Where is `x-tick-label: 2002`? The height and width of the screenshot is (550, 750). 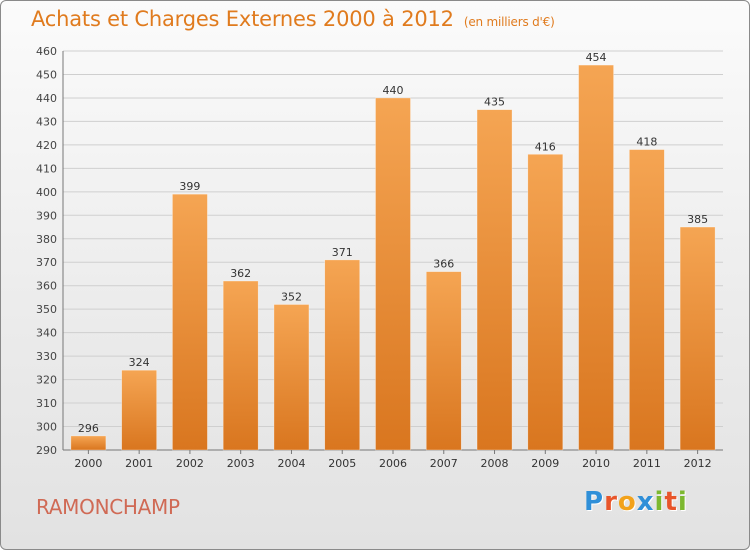
x-tick-label: 2002 is located at coordinates (190, 463).